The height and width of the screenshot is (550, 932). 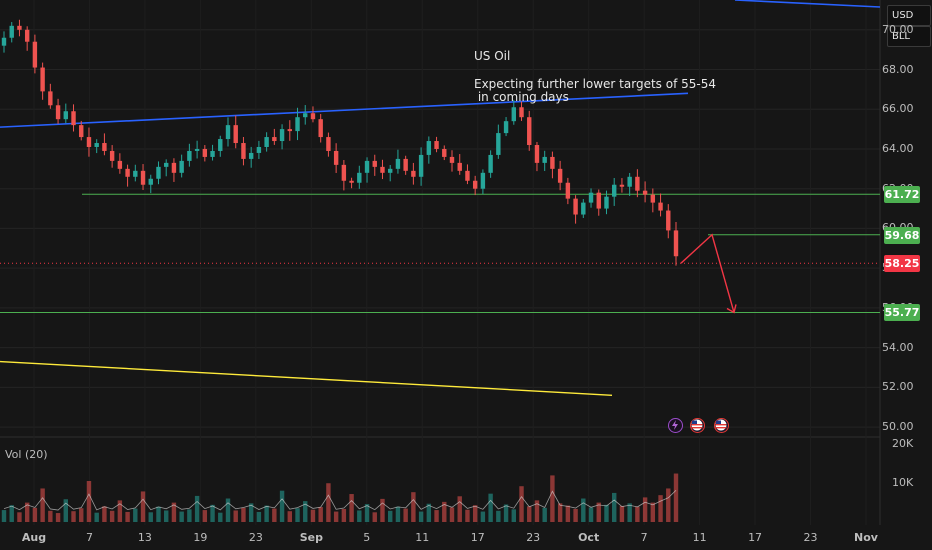 What do you see at coordinates (89, 537) in the screenshot?
I see `x-tick-label: 7` at bounding box center [89, 537].